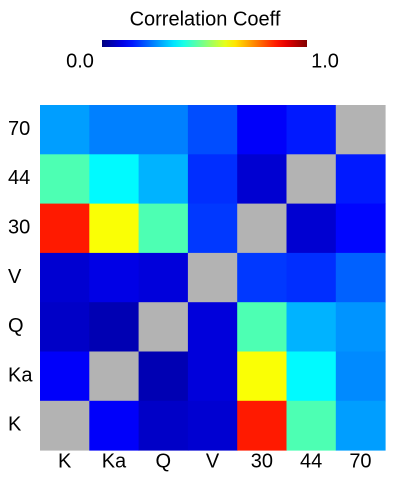 Image resolution: width=404 pixels, height=485 pixels. Describe the element at coordinates (19, 178) in the screenshot. I see `y-tick-label: 44` at that location.